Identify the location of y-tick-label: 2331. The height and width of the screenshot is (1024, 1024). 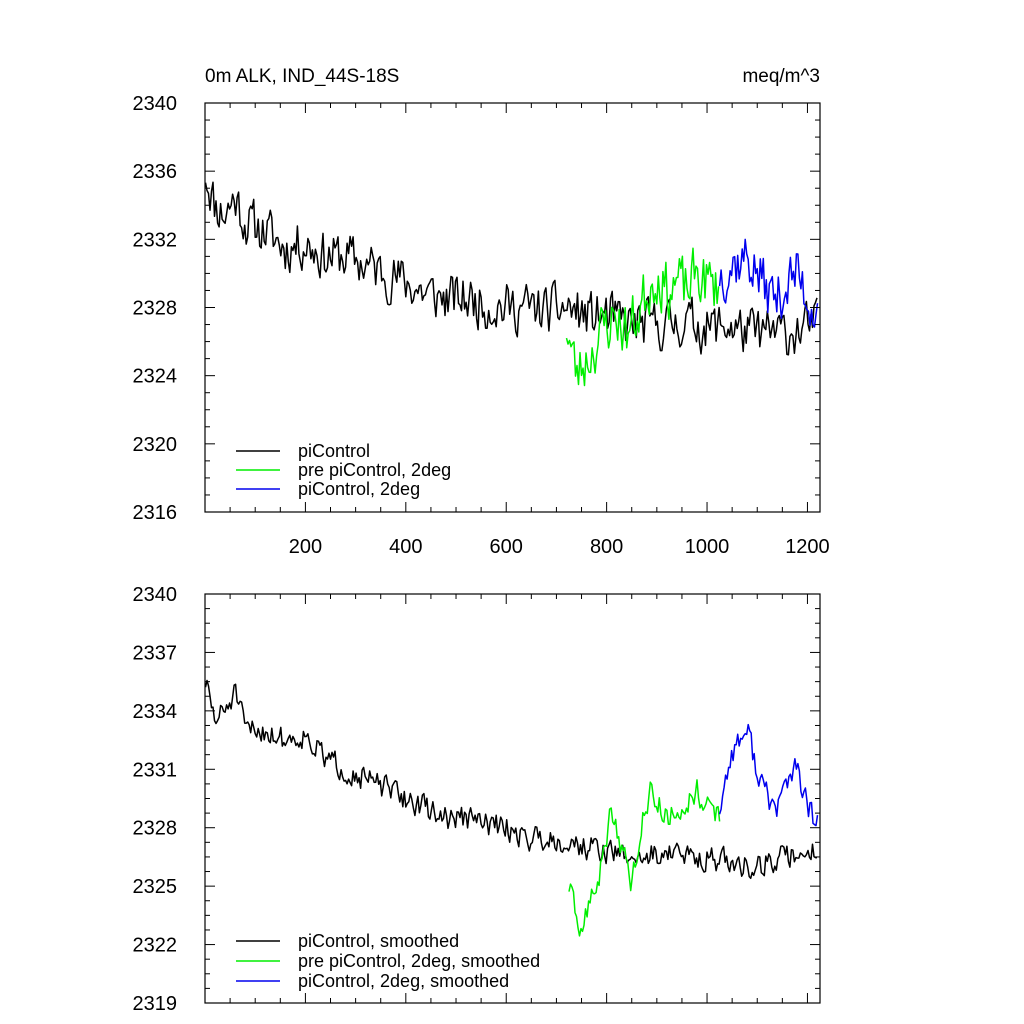
(155, 770).